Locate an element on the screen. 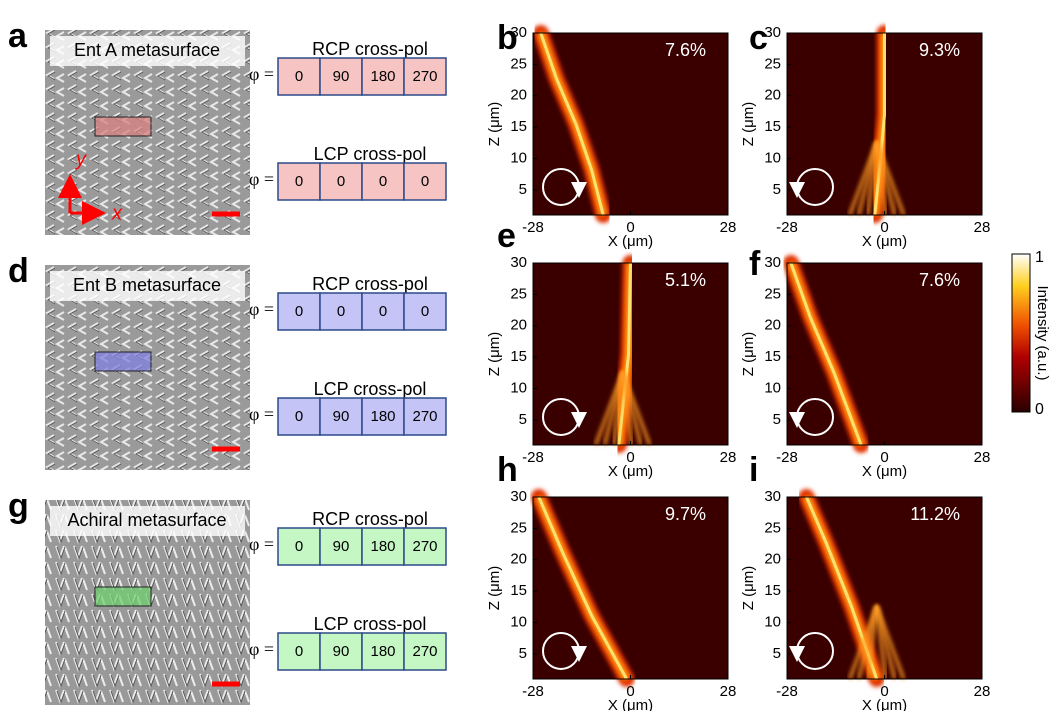  axis-y-label: y is located at coordinates (80, 159).